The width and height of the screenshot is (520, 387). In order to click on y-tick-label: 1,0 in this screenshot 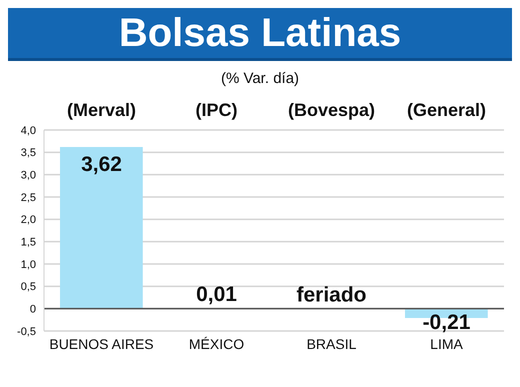, I will do `click(28, 264)`.